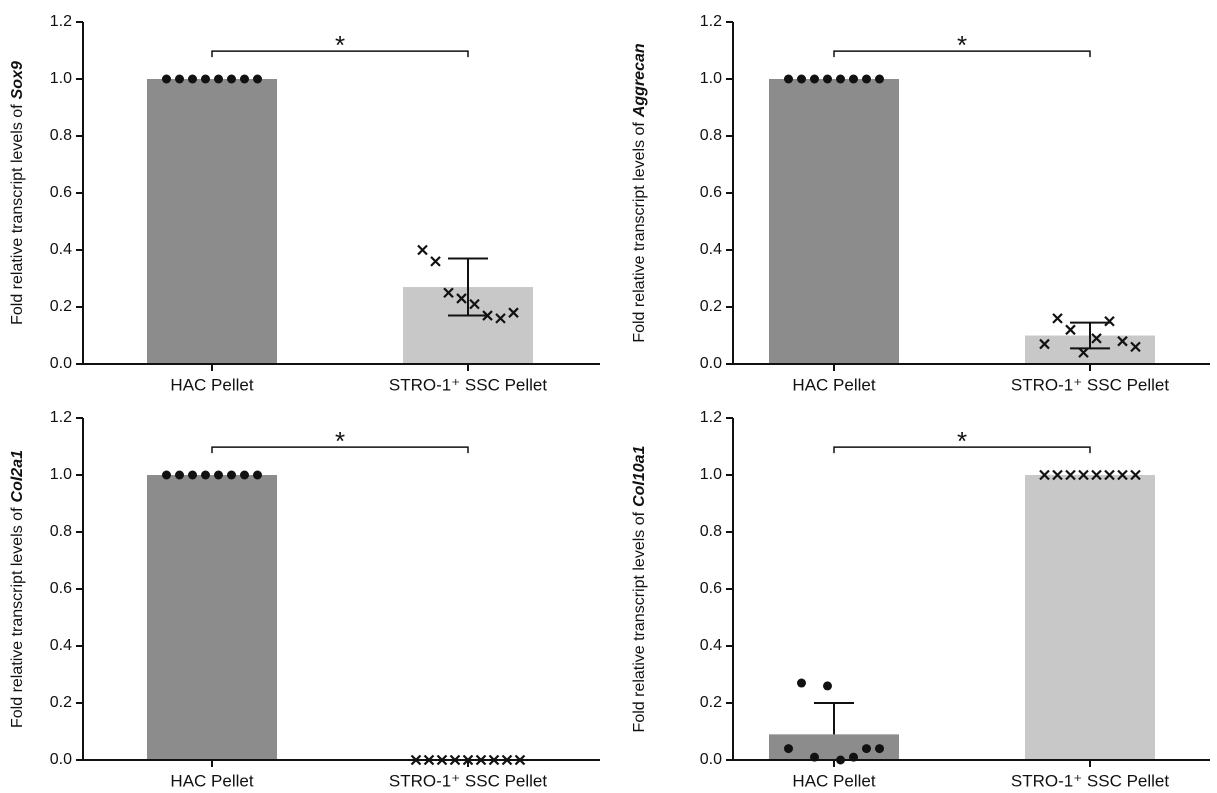  What do you see at coordinates (17, 589) in the screenshot?
I see `y-axis-label: Fold relative transcript levels of Col2a1` at bounding box center [17, 589].